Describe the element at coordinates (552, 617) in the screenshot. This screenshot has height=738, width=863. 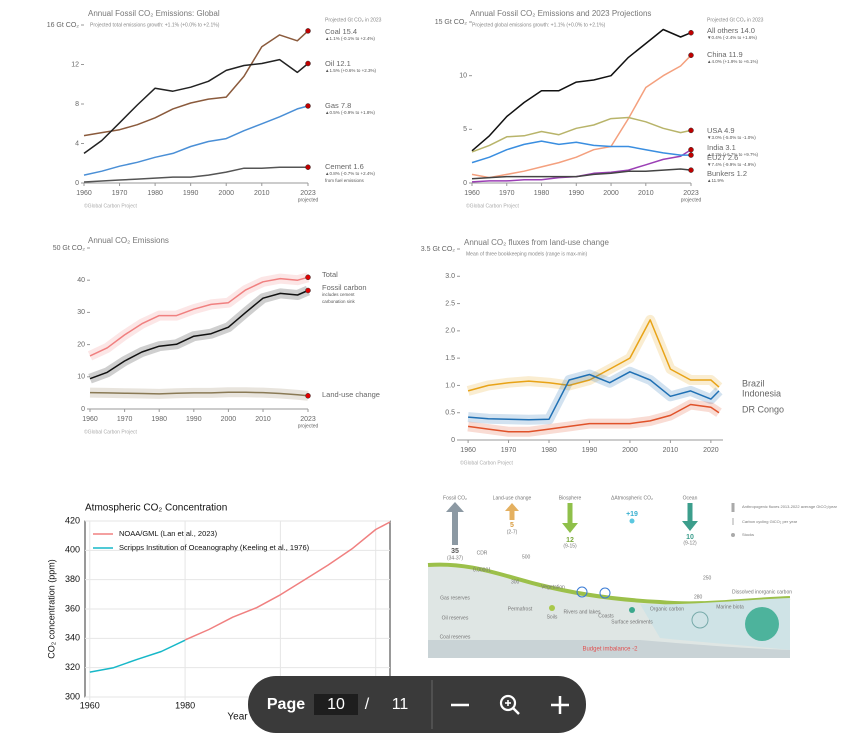
I see `stock-label: Soils` at that location.